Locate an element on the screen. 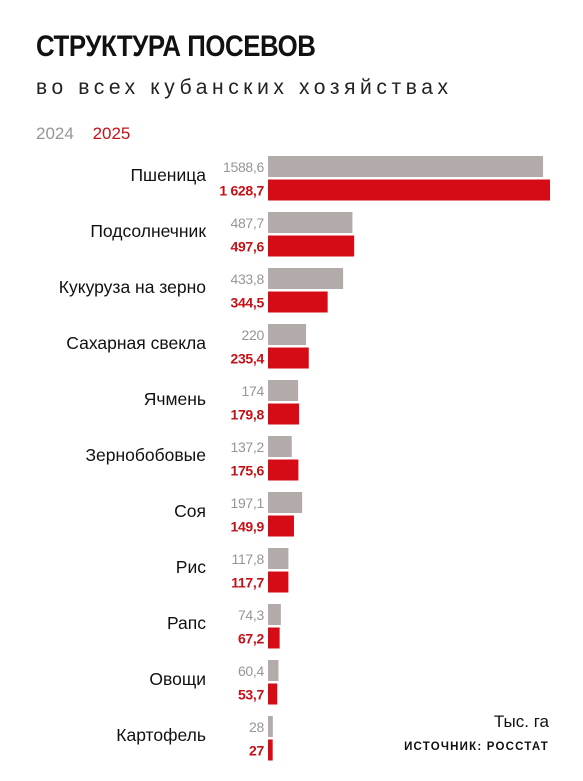 Image resolution: width=583 pixels, height=781 pixels. chart-title: СТРУКТУРА ПОСЕВОВ is located at coordinates (176, 46).